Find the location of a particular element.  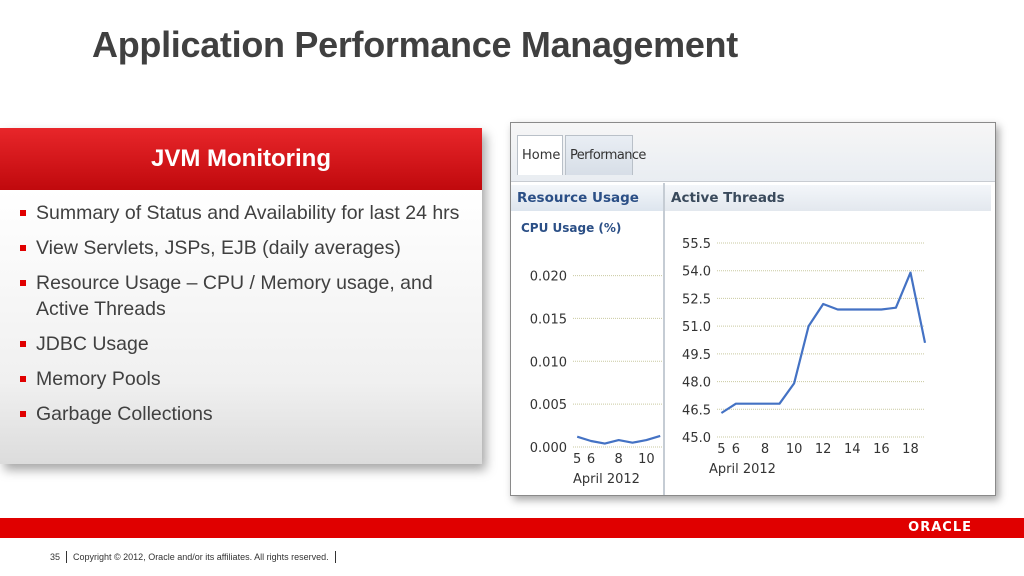

y-tick-label: 0.015 is located at coordinates (548, 319).